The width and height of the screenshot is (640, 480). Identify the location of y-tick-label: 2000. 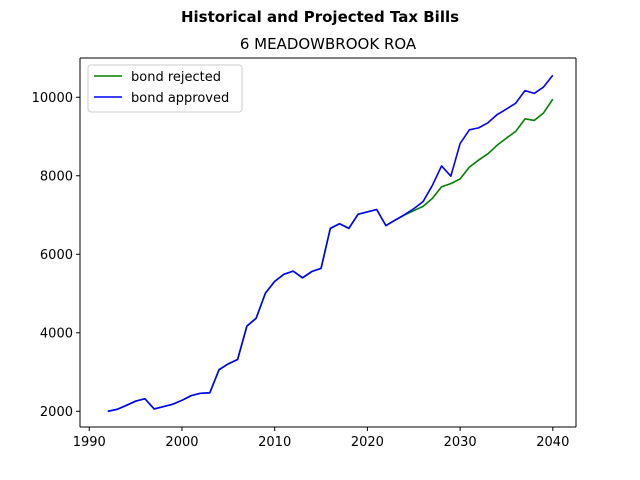
(56, 412).